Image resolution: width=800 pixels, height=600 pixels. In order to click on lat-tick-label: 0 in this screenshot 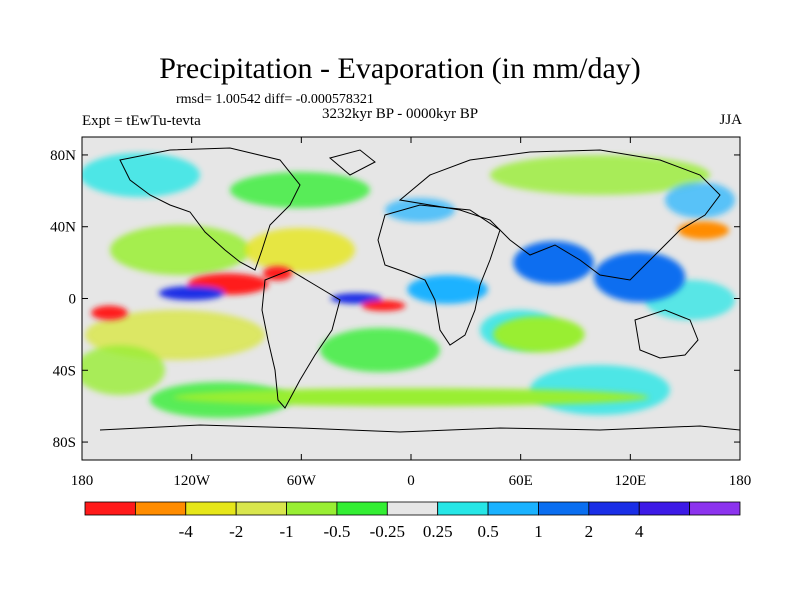, I will do `click(73, 300)`.